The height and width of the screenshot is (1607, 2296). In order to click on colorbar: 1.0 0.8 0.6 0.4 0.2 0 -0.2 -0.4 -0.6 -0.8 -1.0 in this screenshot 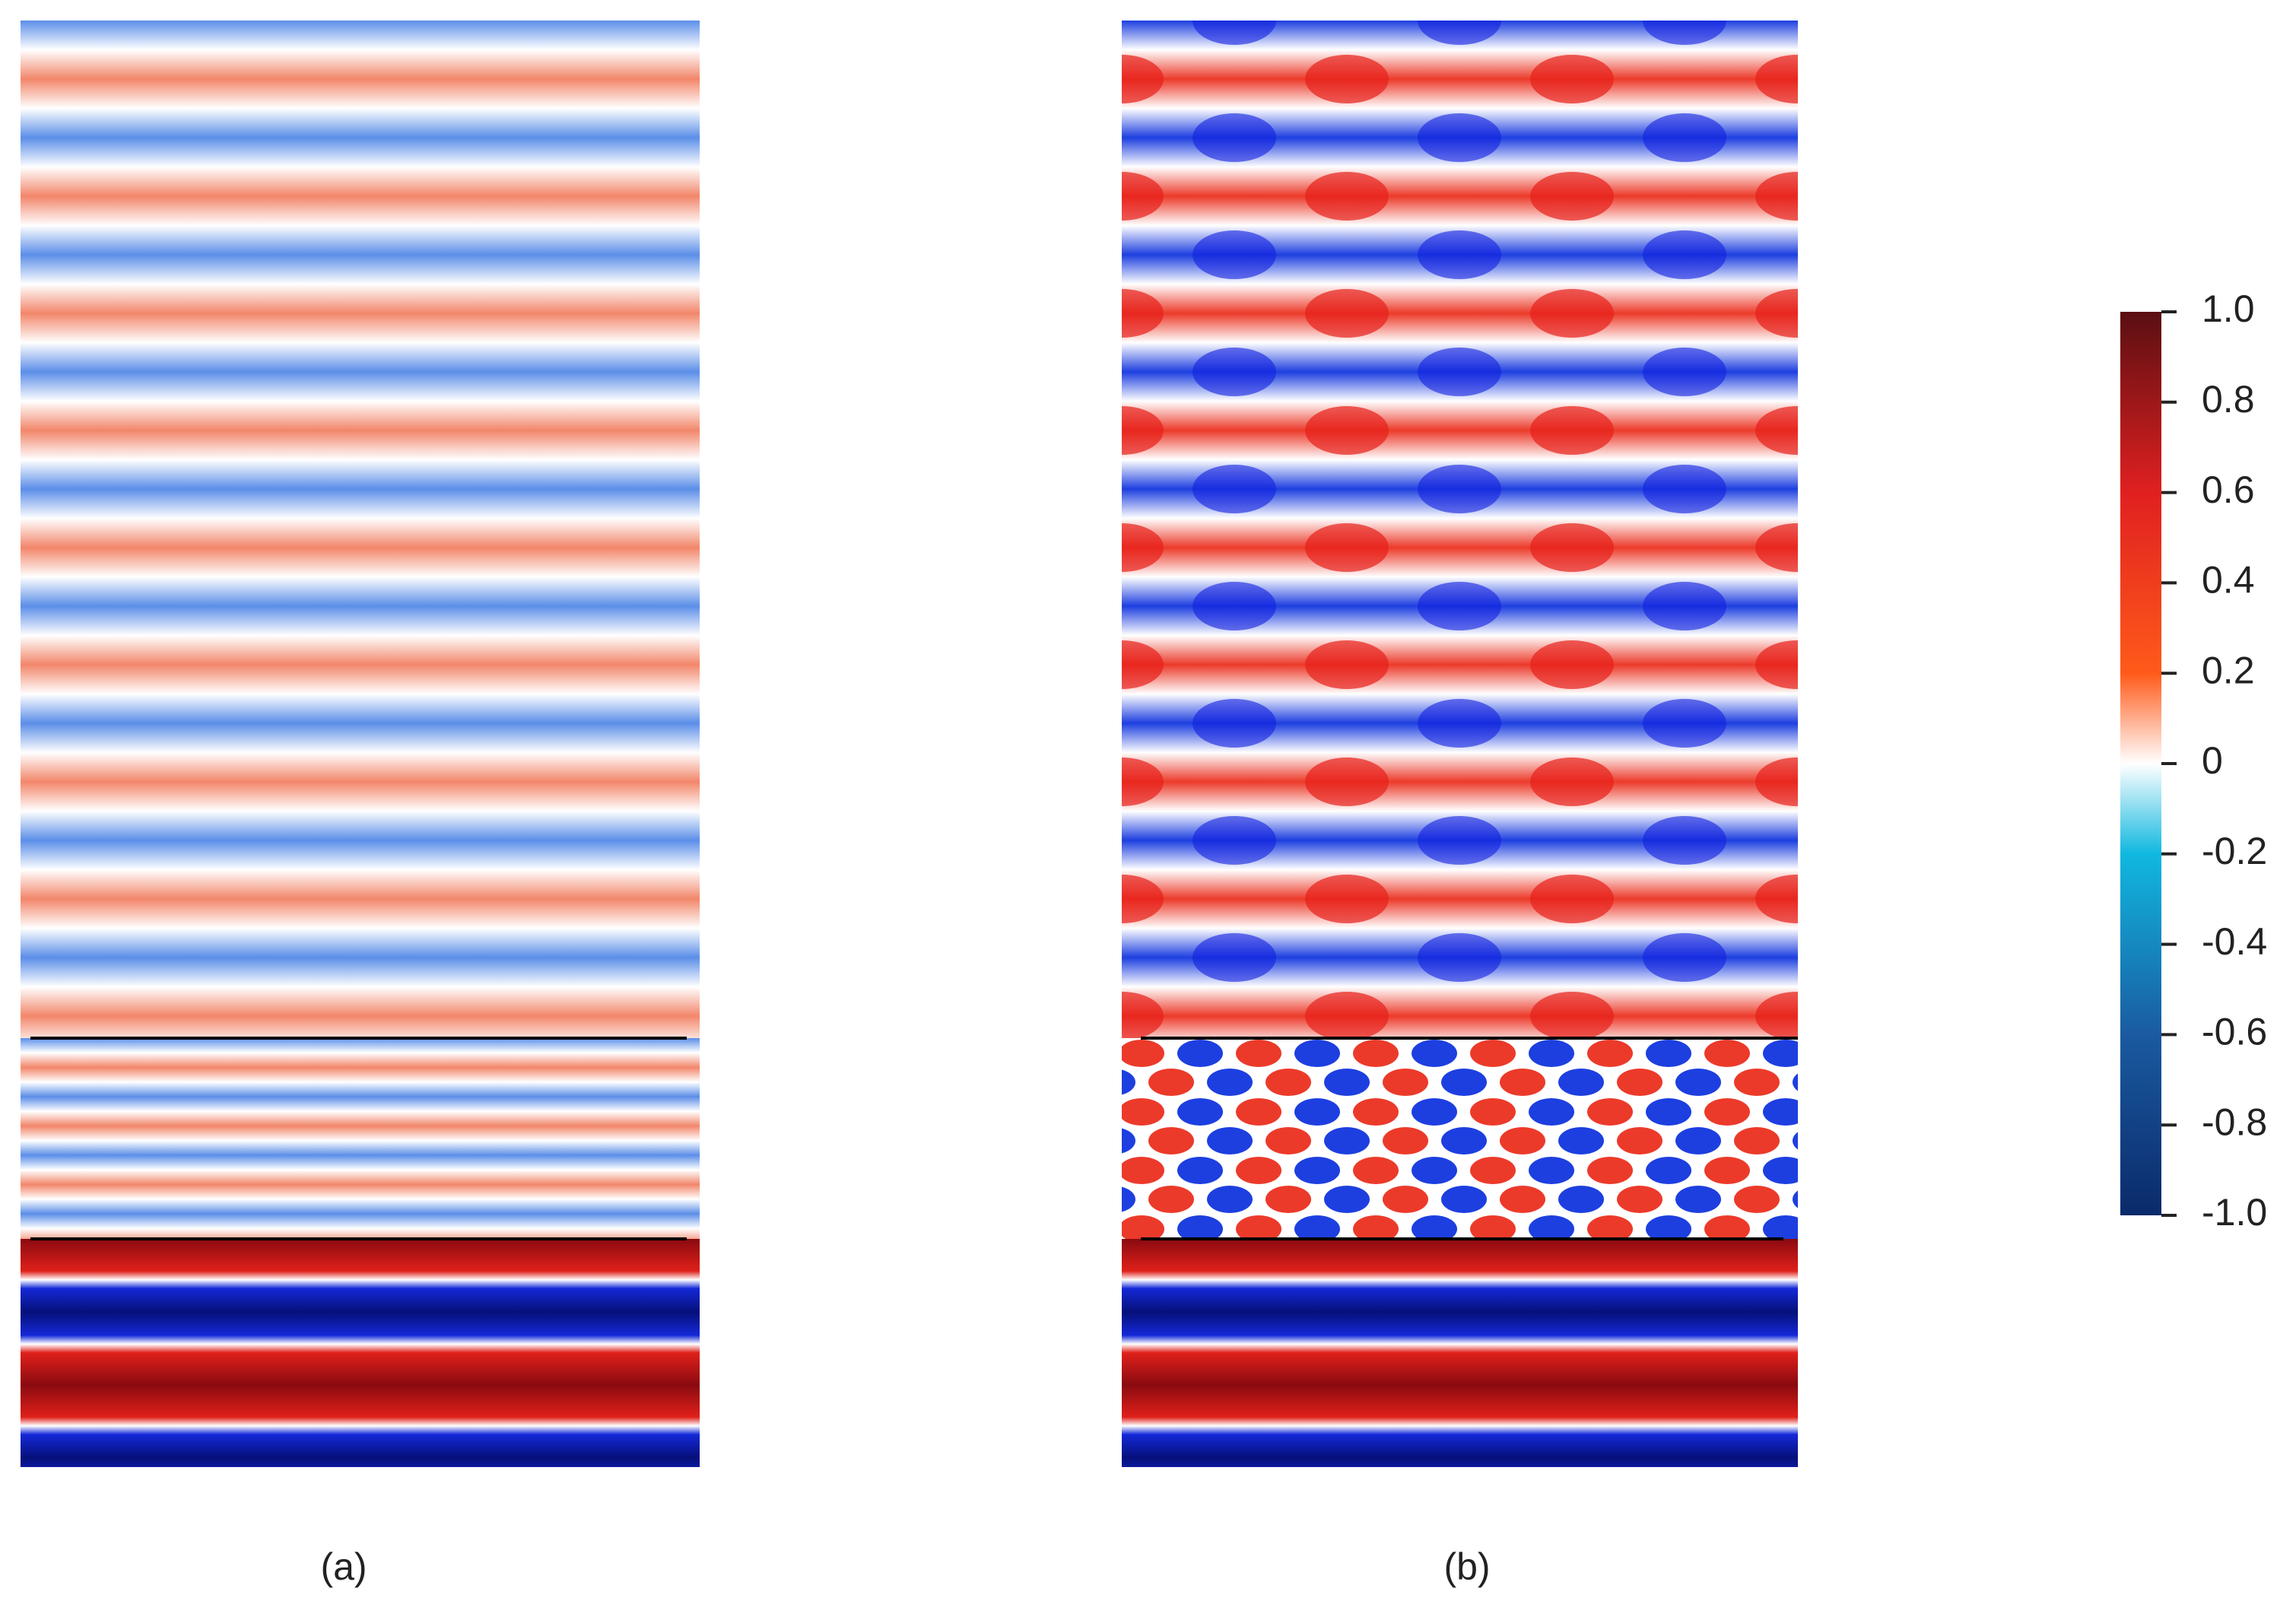, I will do `click(2194, 760)`.